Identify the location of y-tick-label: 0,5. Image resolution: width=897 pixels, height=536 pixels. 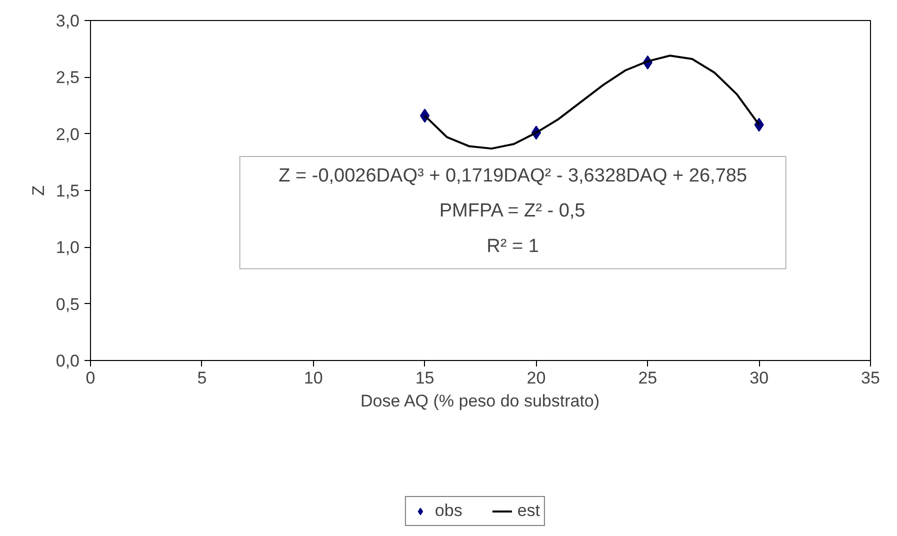
(68, 304).